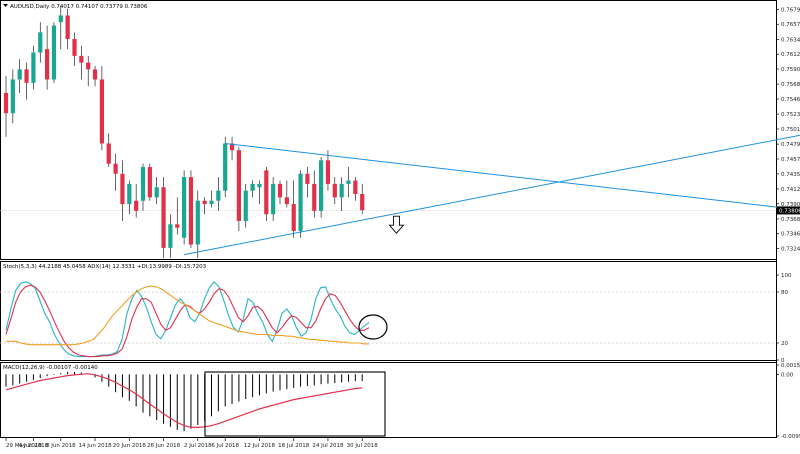 The height and width of the screenshot is (454, 800). Describe the element at coordinates (786, 276) in the screenshot. I see `stoch-tick-label: 100` at that location.